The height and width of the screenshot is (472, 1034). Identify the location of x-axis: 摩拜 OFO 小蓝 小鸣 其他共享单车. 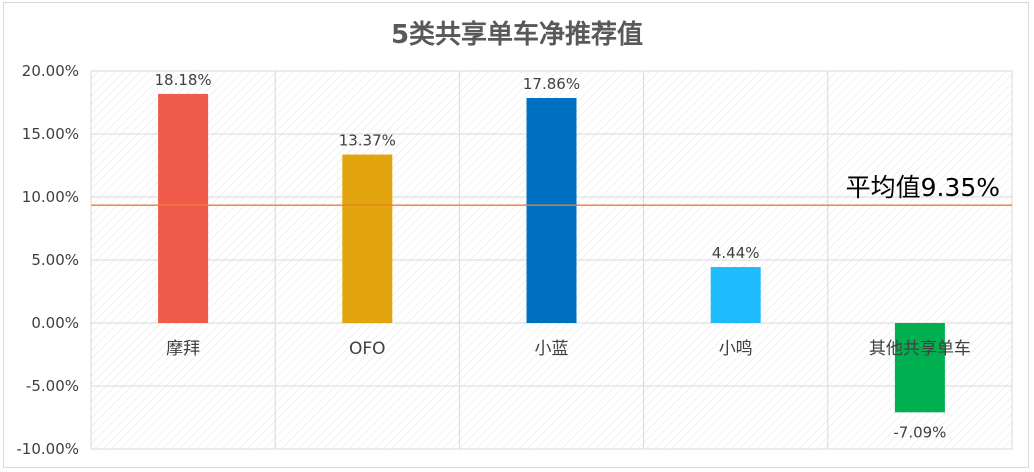
(568, 349).